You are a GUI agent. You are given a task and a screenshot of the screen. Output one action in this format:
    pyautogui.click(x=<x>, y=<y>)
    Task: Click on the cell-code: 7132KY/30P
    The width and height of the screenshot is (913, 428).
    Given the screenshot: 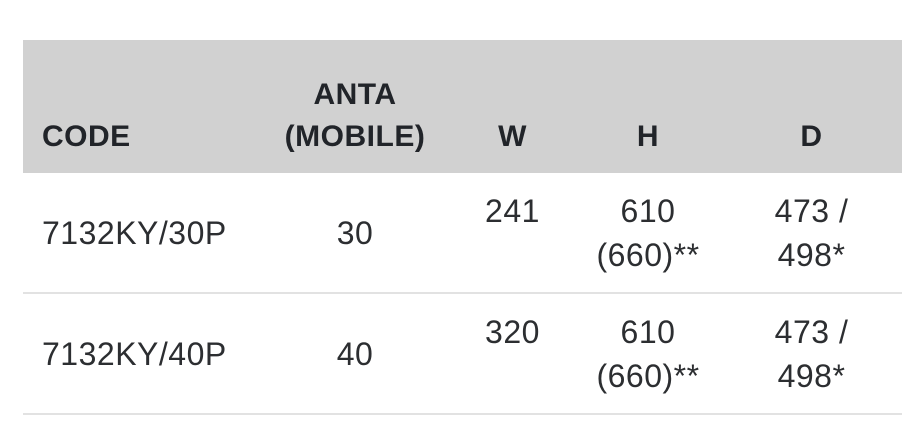 What is the action you would take?
    pyautogui.click(x=134, y=232)
    